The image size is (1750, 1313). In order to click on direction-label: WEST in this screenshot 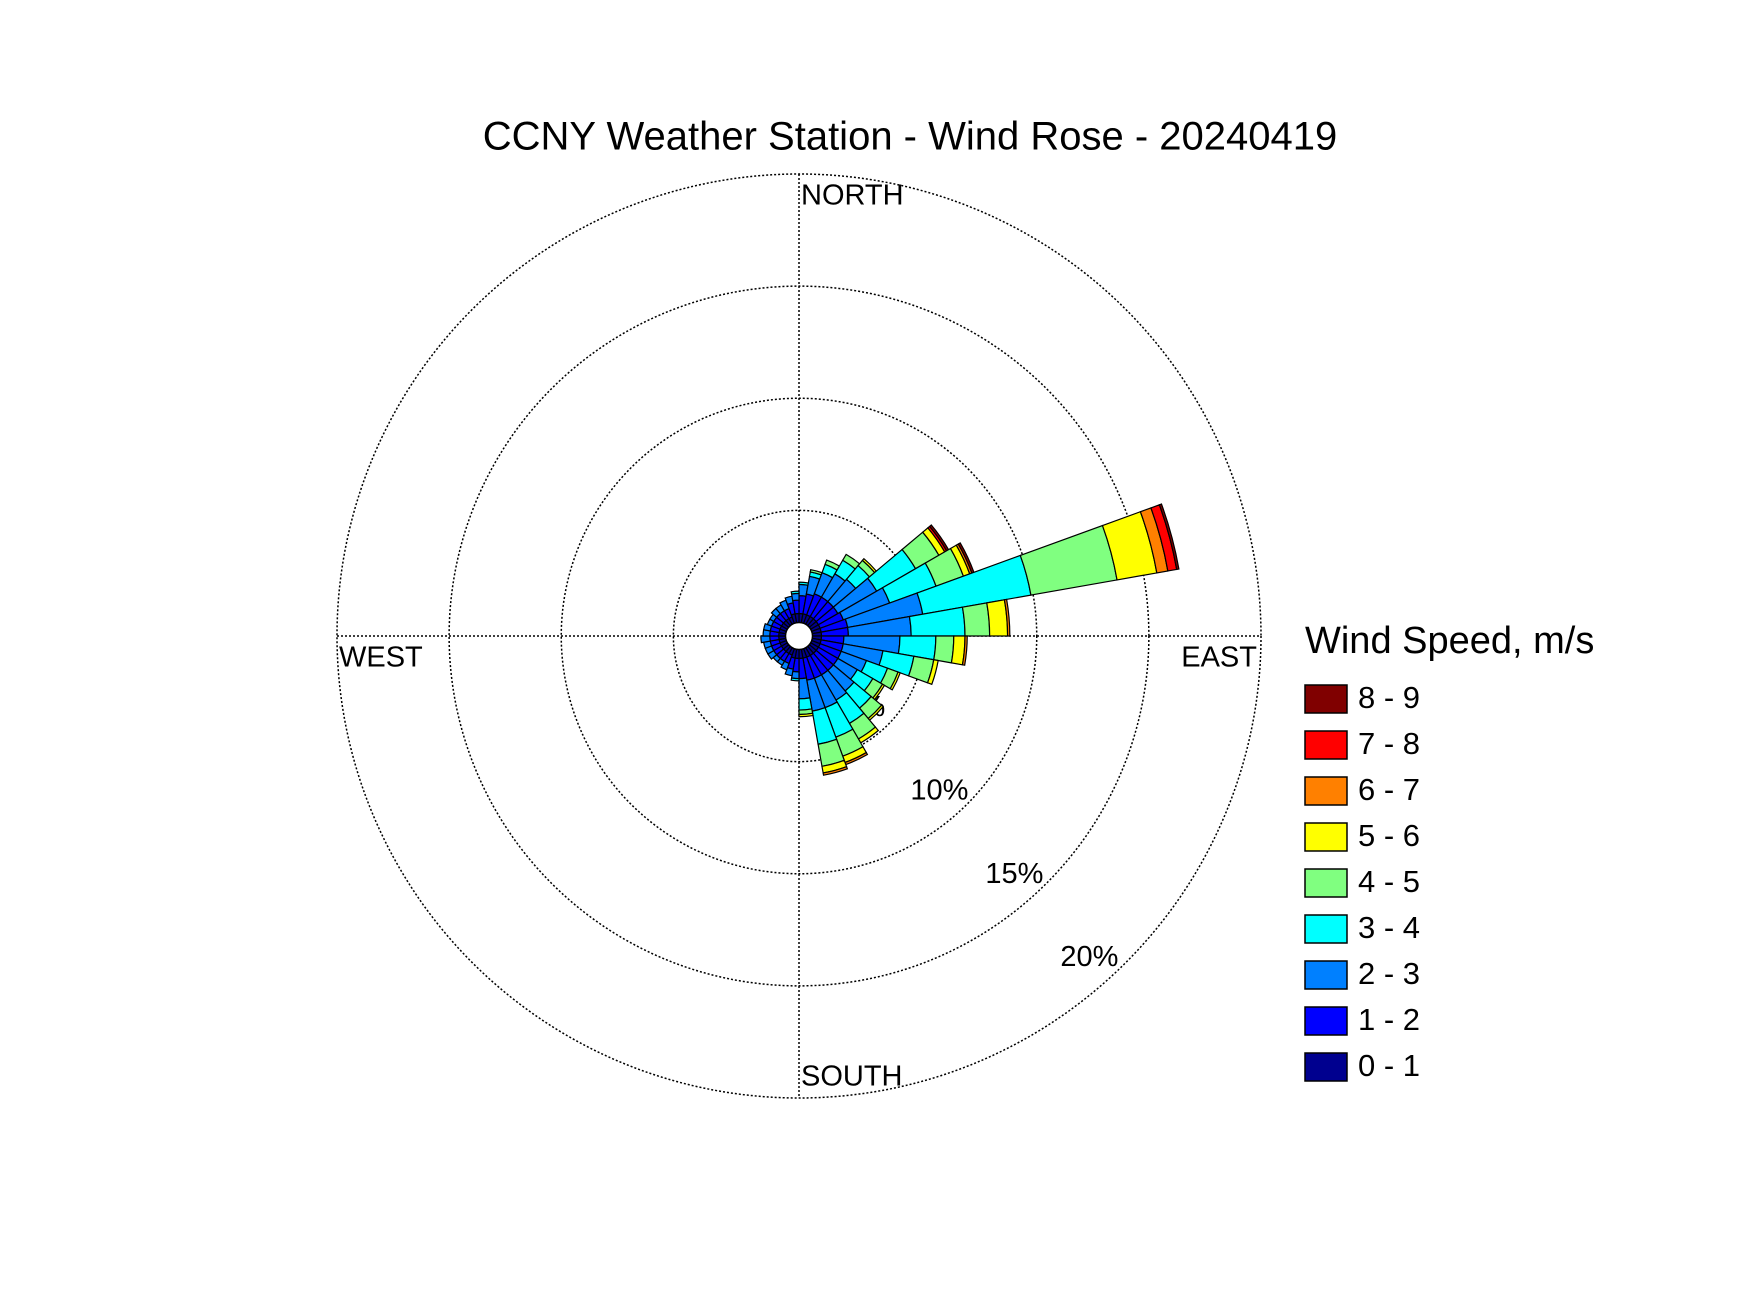, I will do `click(381, 658)`.